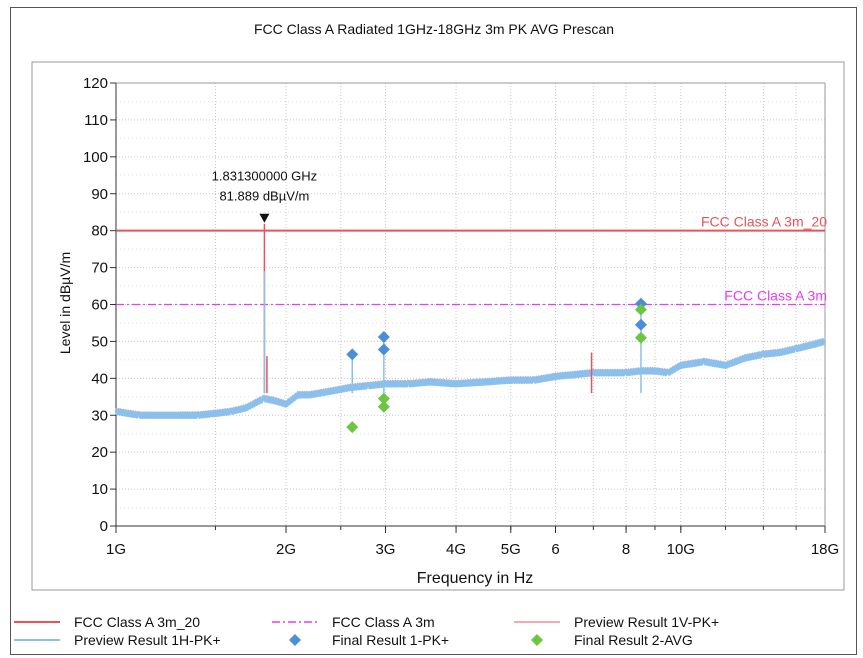 The height and width of the screenshot is (658, 863). What do you see at coordinates (99, 194) in the screenshot?
I see `y-tick-label: 90` at bounding box center [99, 194].